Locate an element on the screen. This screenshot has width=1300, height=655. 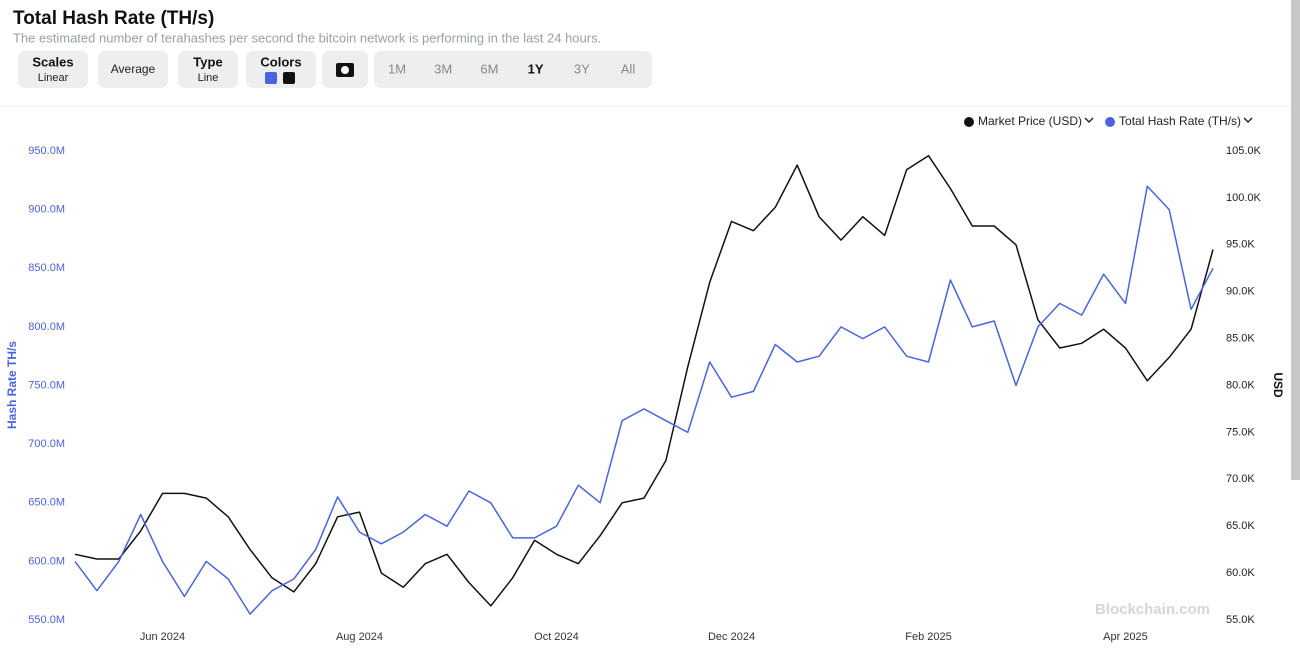
y2-tick-label: 70.0K is located at coordinates (1240, 479).